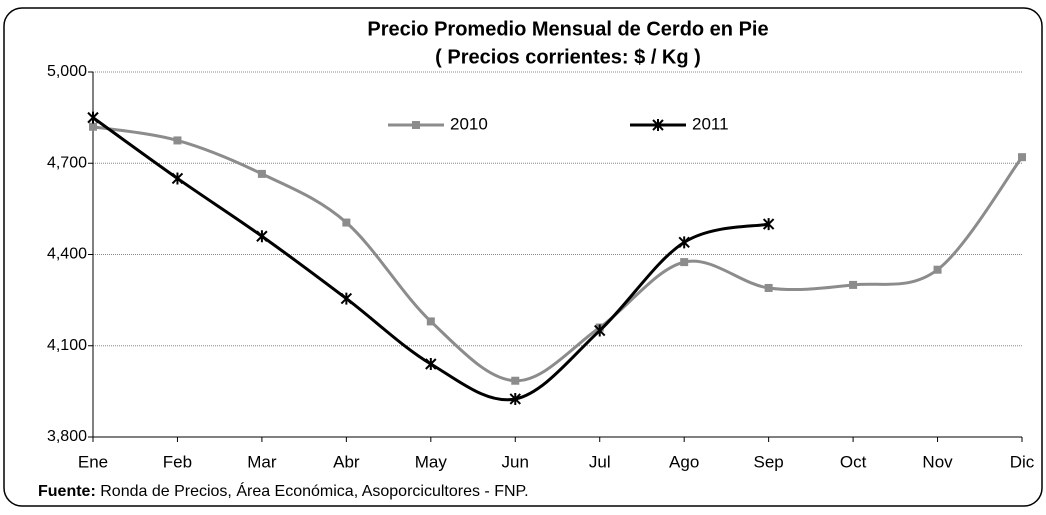  What do you see at coordinates (93, 461) in the screenshot?
I see `x-tick-label: Ene` at bounding box center [93, 461].